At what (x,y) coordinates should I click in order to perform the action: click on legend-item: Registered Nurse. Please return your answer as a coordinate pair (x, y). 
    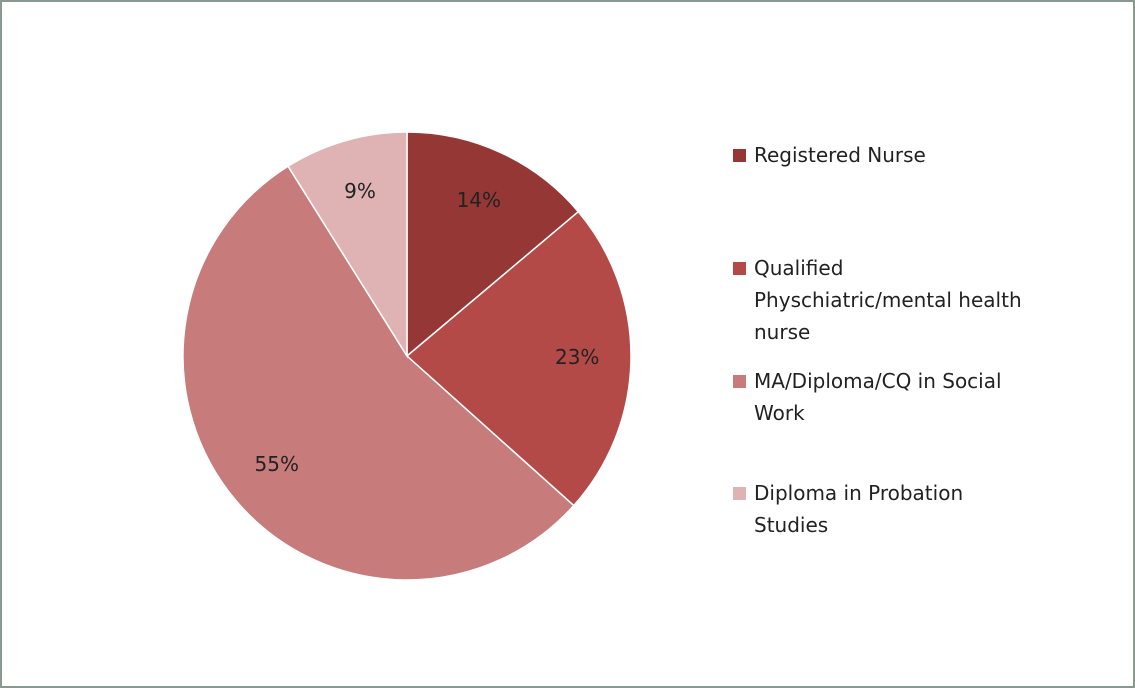
    Looking at the image, I should click on (883, 155).